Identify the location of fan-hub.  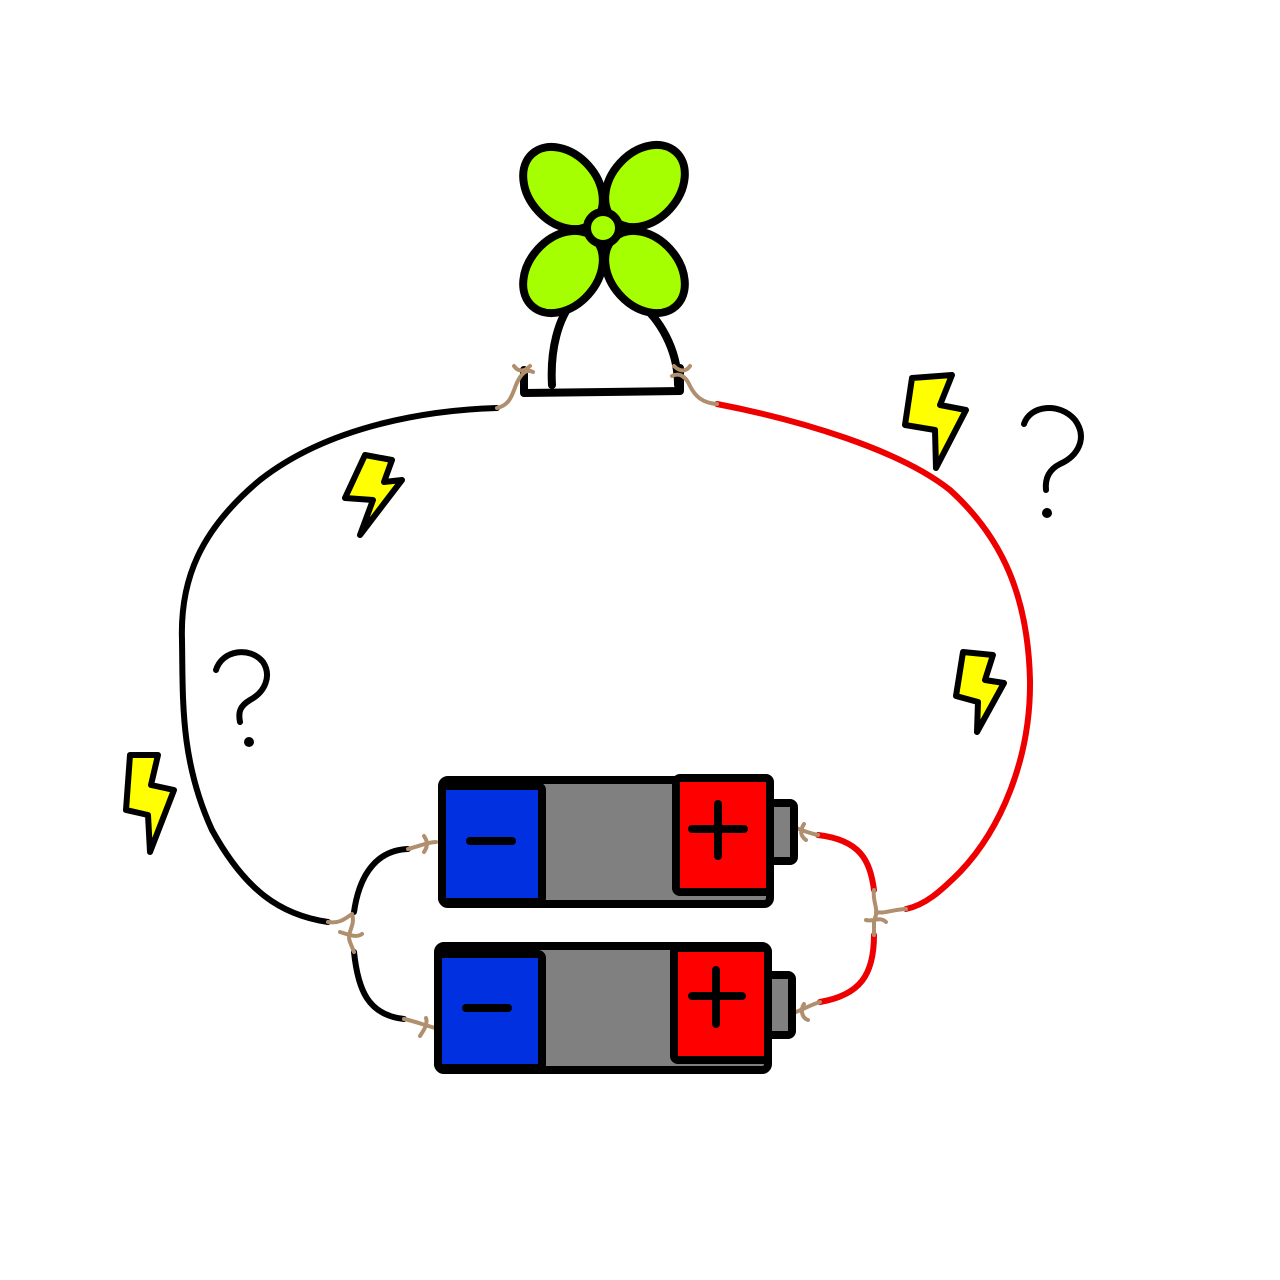
(603, 228).